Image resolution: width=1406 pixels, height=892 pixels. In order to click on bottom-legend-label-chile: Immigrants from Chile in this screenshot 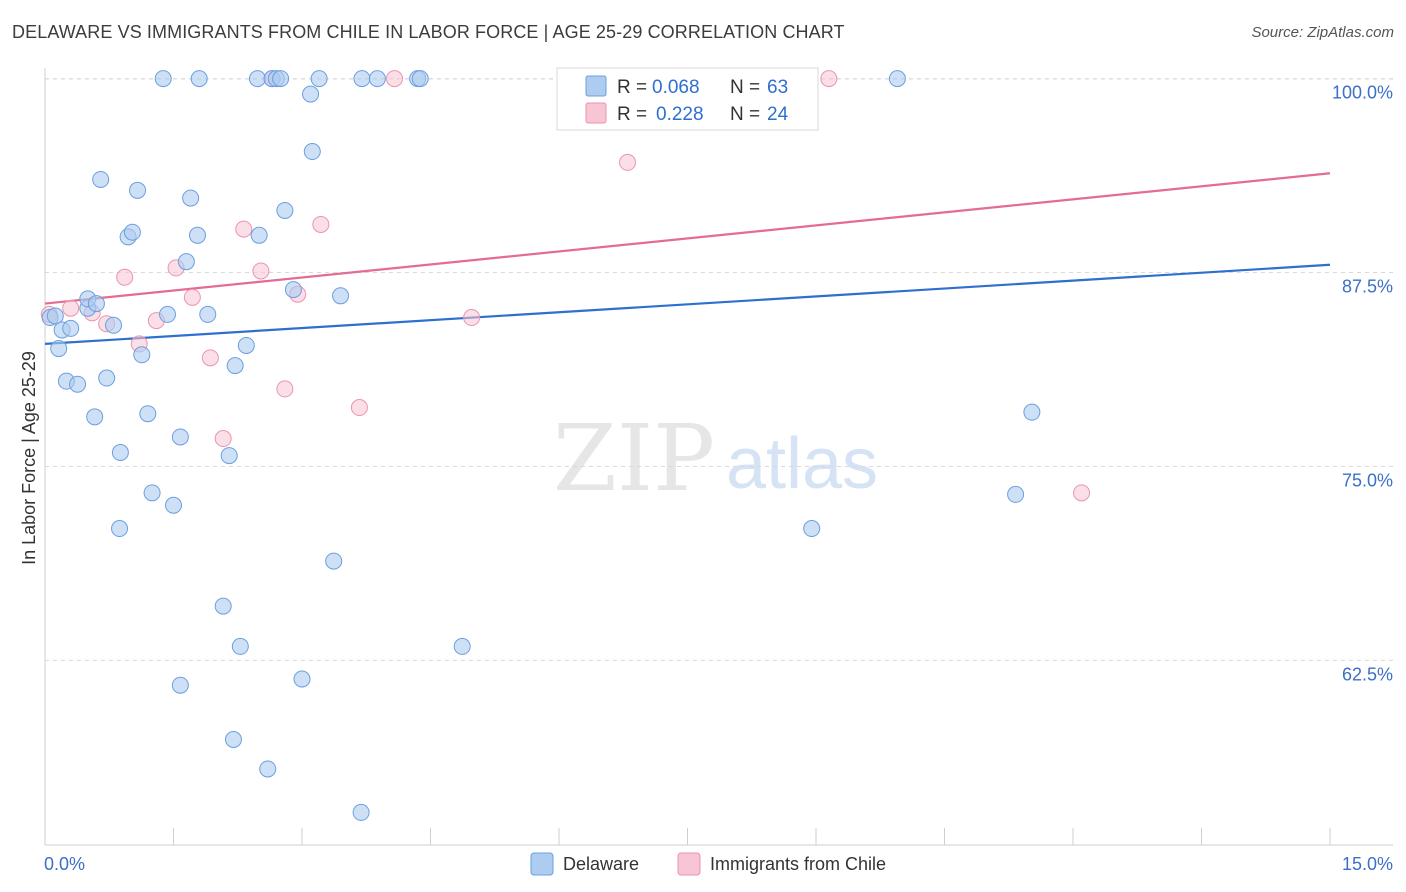, I will do `click(798, 864)`.